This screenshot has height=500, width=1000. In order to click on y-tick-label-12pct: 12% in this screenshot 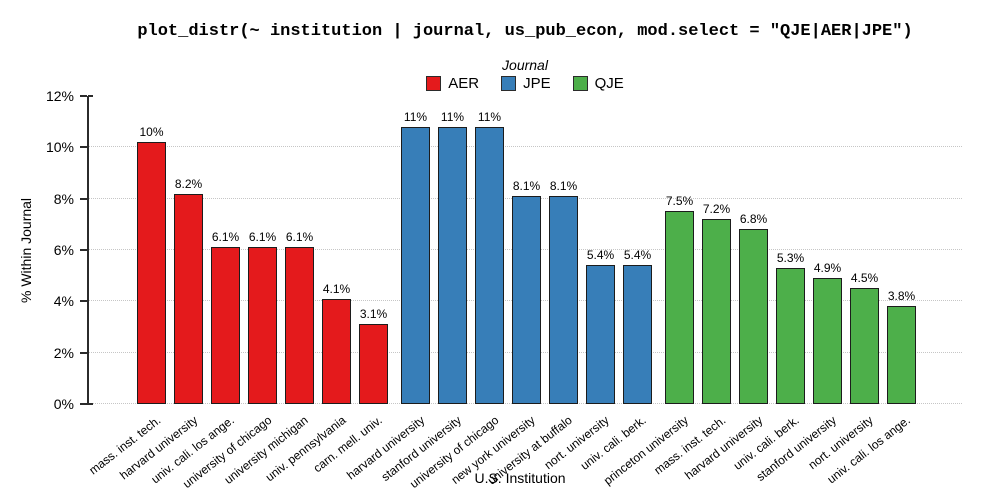, I will do `click(59, 96)`.